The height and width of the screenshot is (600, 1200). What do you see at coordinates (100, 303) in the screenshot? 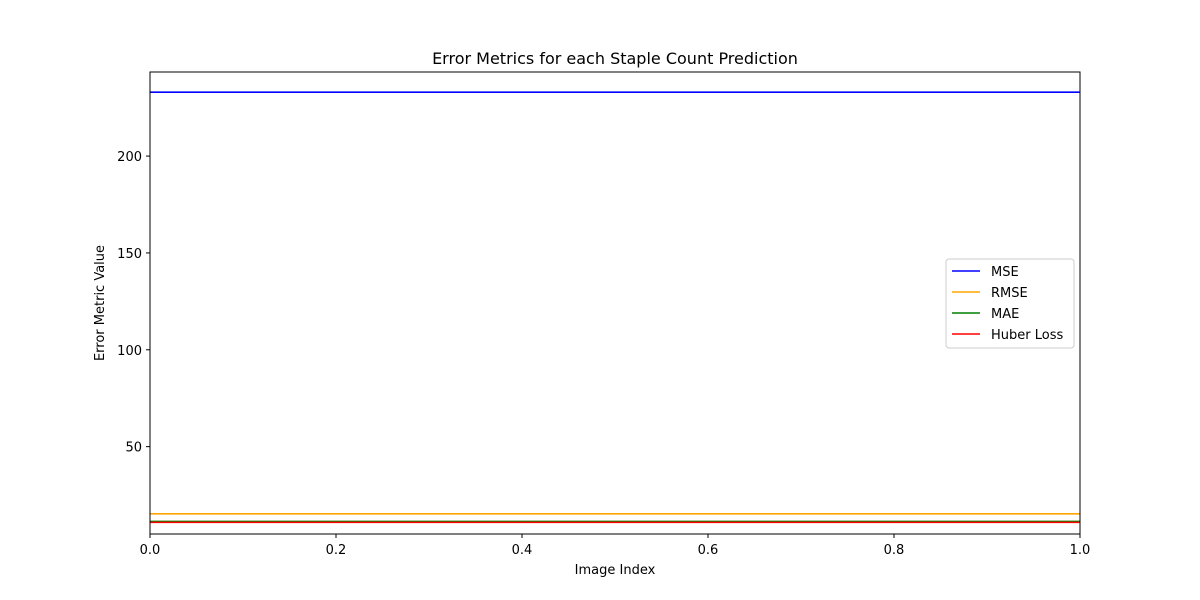
I see `y-axis-label: Error Metric Value` at bounding box center [100, 303].